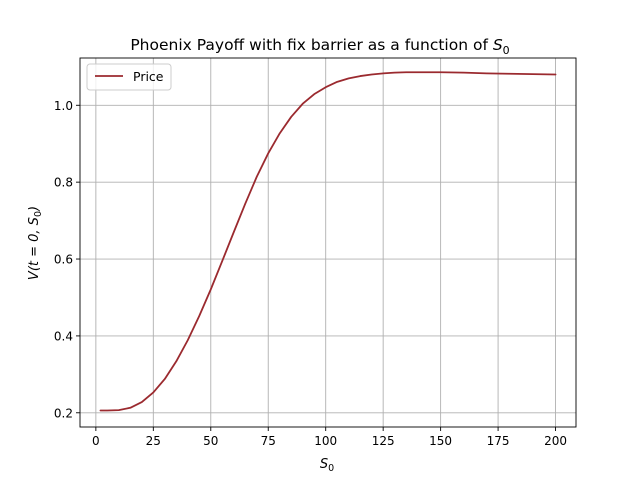 The width and height of the screenshot is (640, 484). I want to click on x-tick-label: 200, so click(555, 441).